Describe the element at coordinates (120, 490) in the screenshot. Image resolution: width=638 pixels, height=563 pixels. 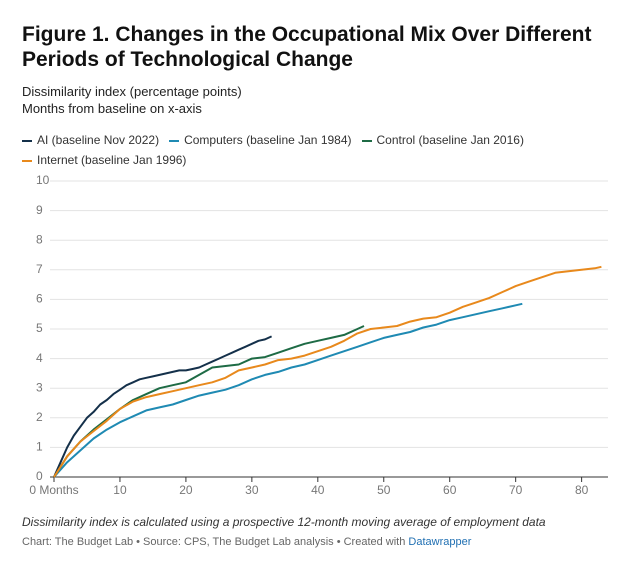
I see `x-tick-label: 10` at that location.